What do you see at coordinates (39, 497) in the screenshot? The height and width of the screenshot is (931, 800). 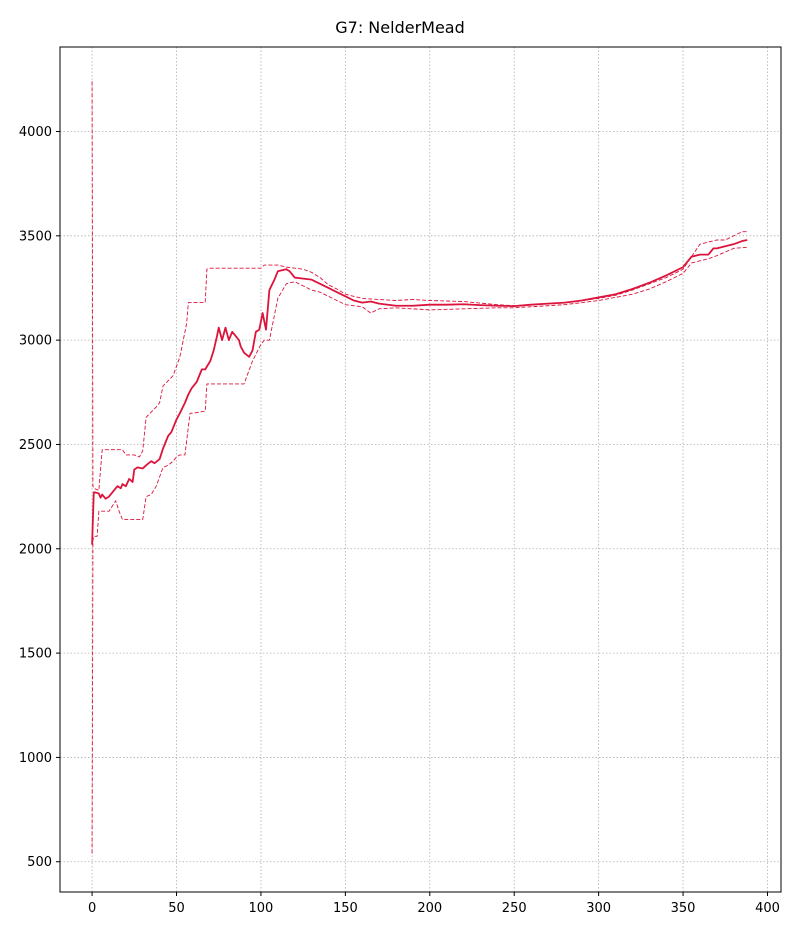 I see `y-axis: 500 1000 1500 2000 2500 3000 3500 4000` at bounding box center [39, 497].